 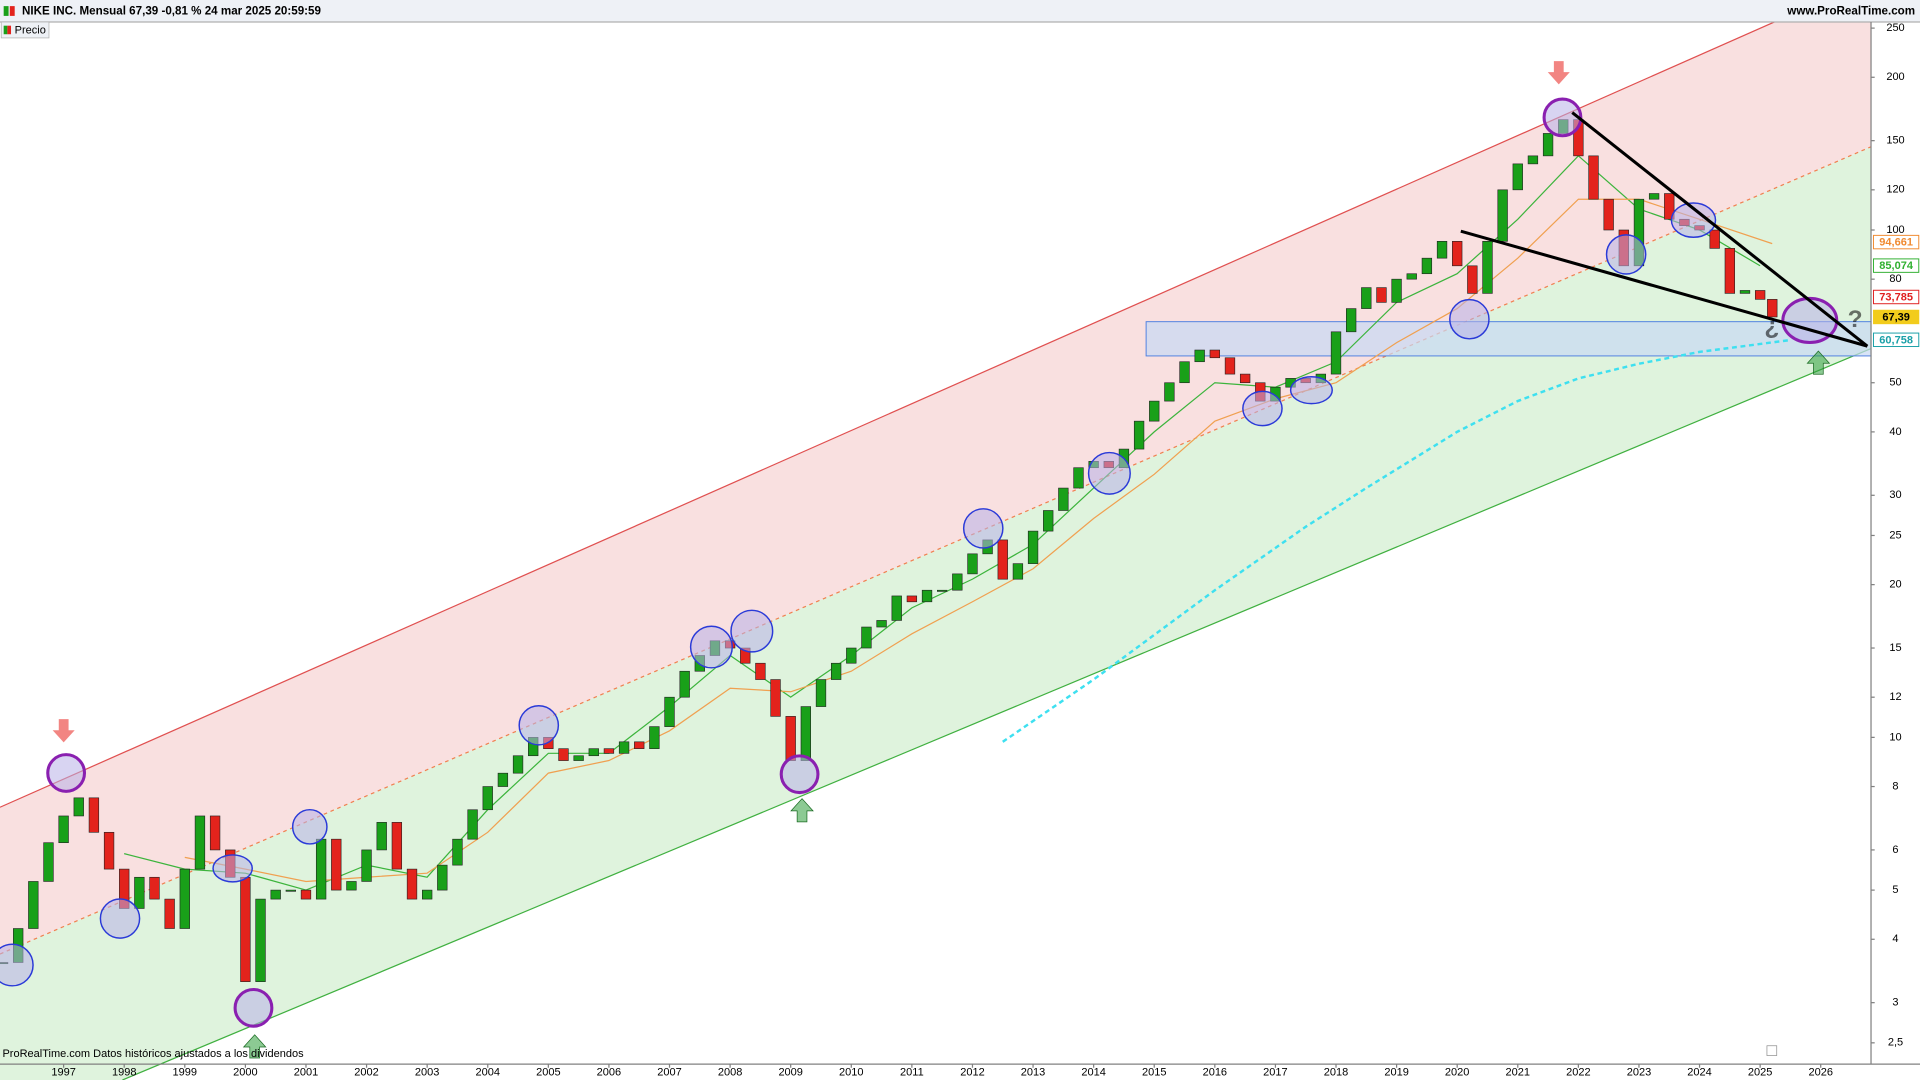 What do you see at coordinates (1850, 11) in the screenshot?
I see `header-site: www.ProRealTime.com` at bounding box center [1850, 11].